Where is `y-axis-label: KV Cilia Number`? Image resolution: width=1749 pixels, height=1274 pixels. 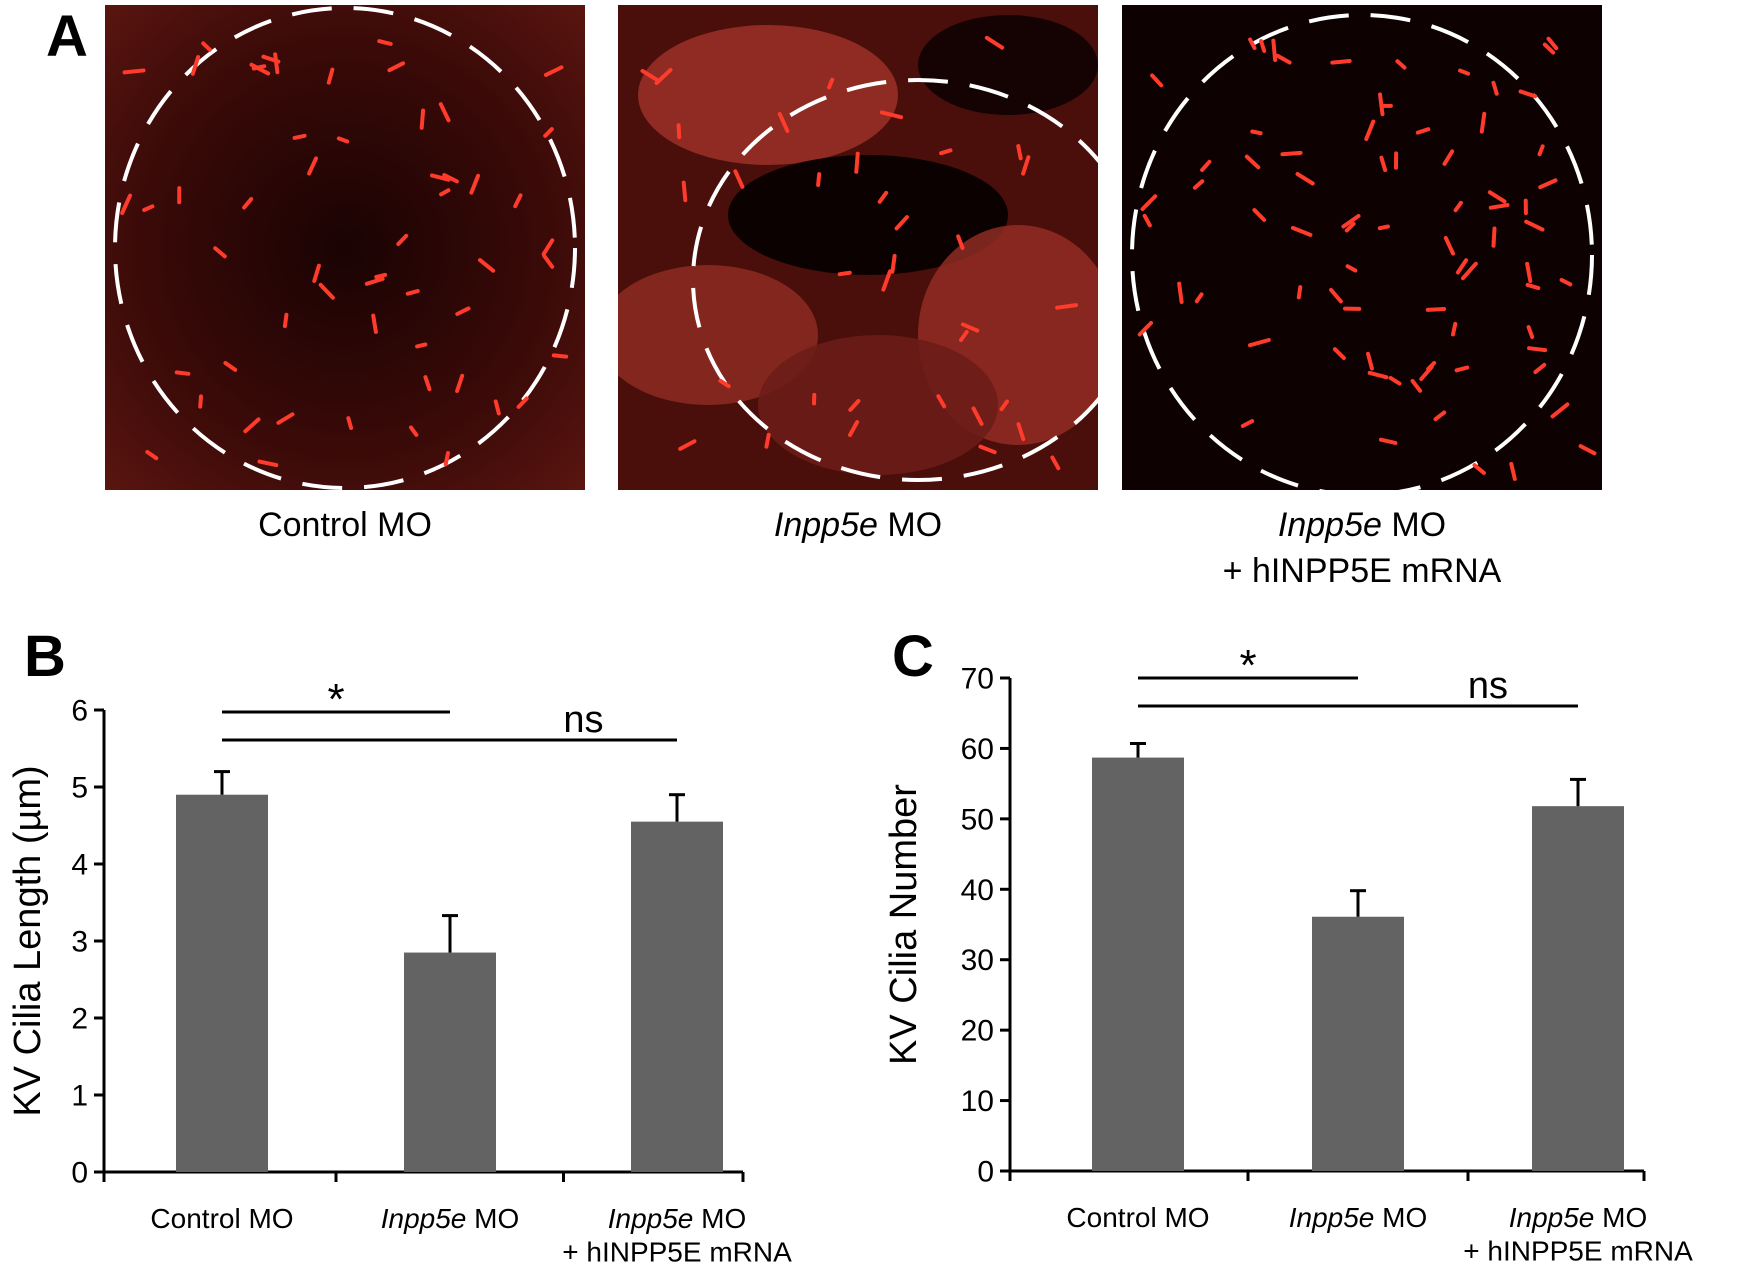
y-axis-label: KV Cilia Number is located at coordinates (904, 924).